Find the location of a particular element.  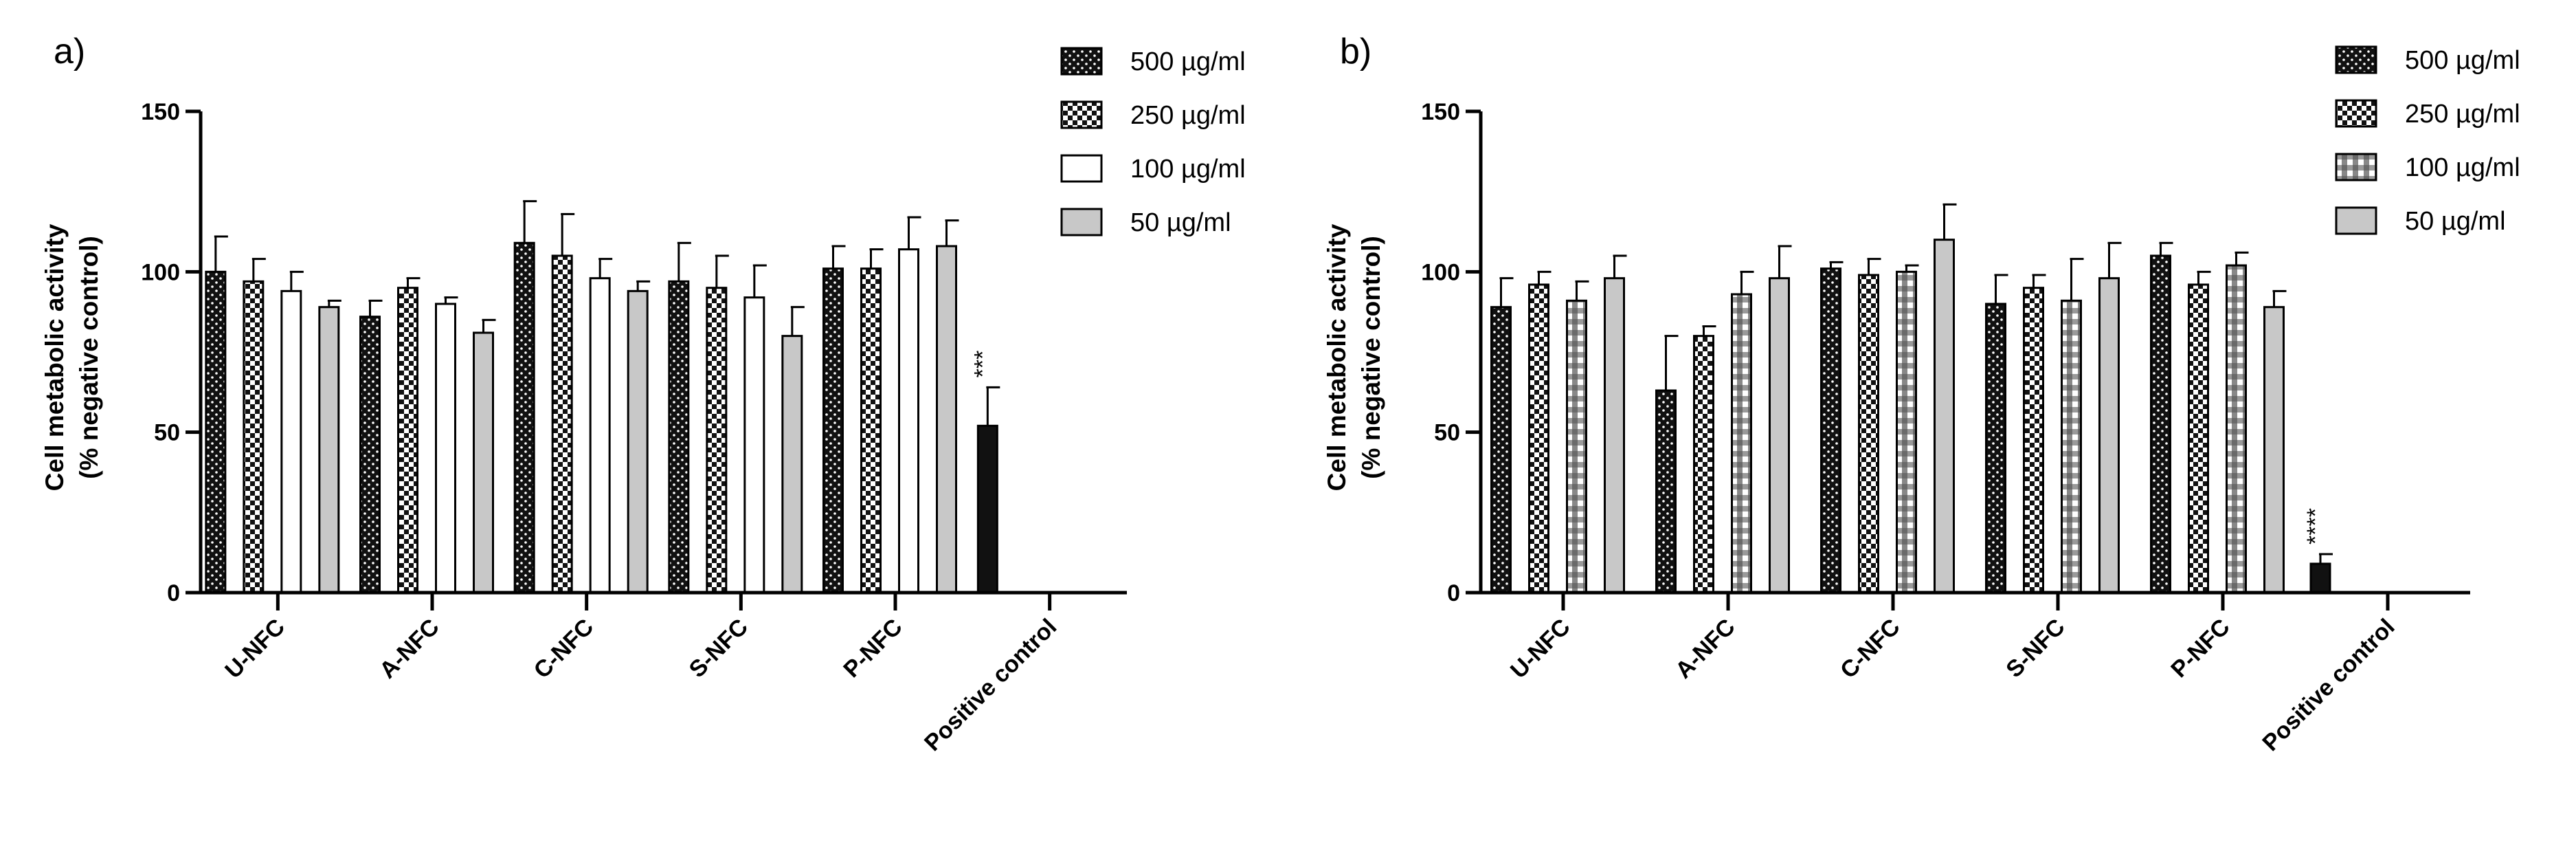

bars: *** is located at coordinates (602, 397).